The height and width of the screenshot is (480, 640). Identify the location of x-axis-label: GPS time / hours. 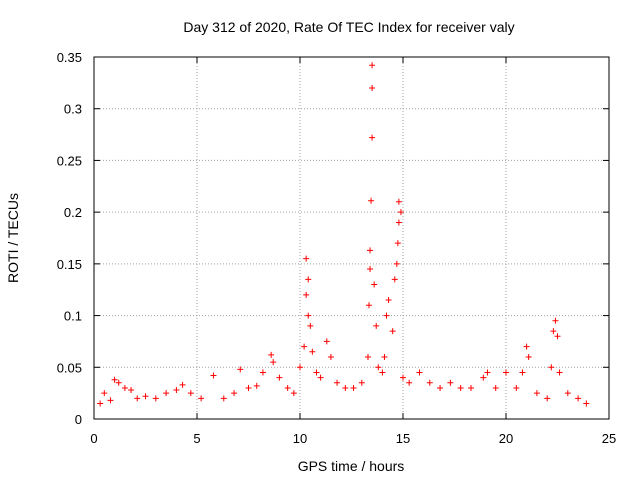
(351, 466).